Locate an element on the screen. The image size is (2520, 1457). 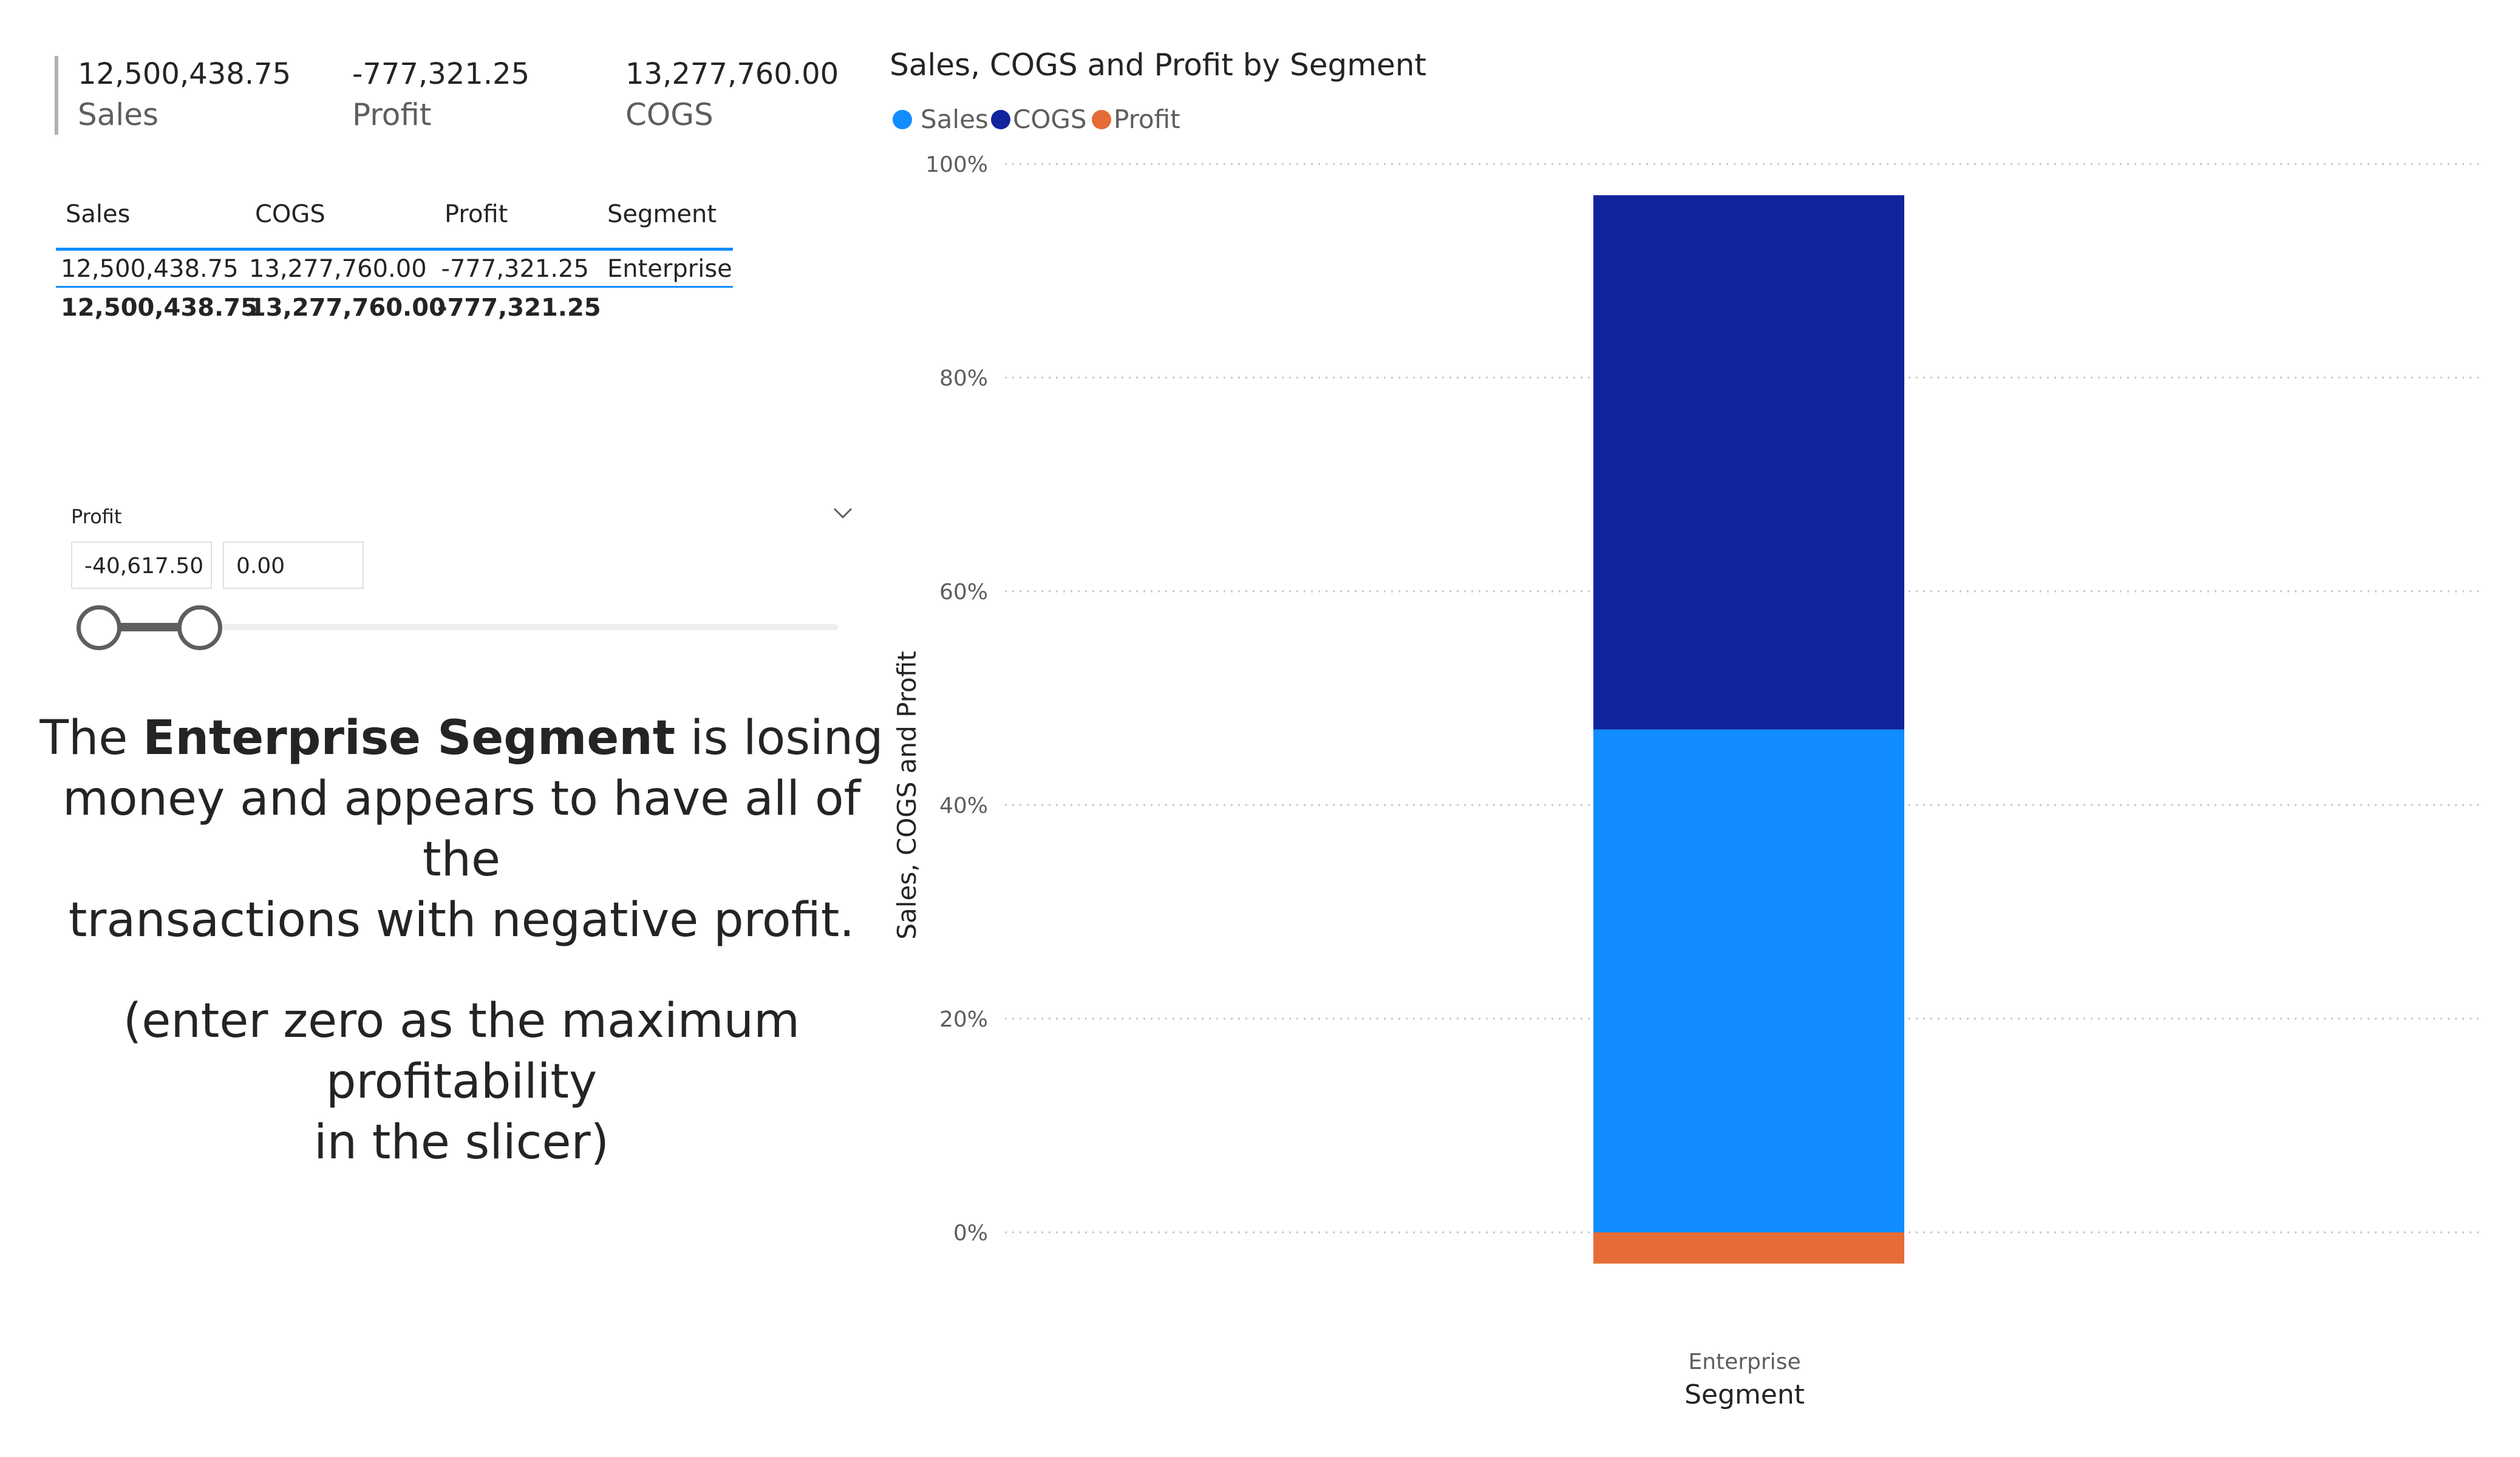
column-header-cogs: COGS is located at coordinates (290, 214).